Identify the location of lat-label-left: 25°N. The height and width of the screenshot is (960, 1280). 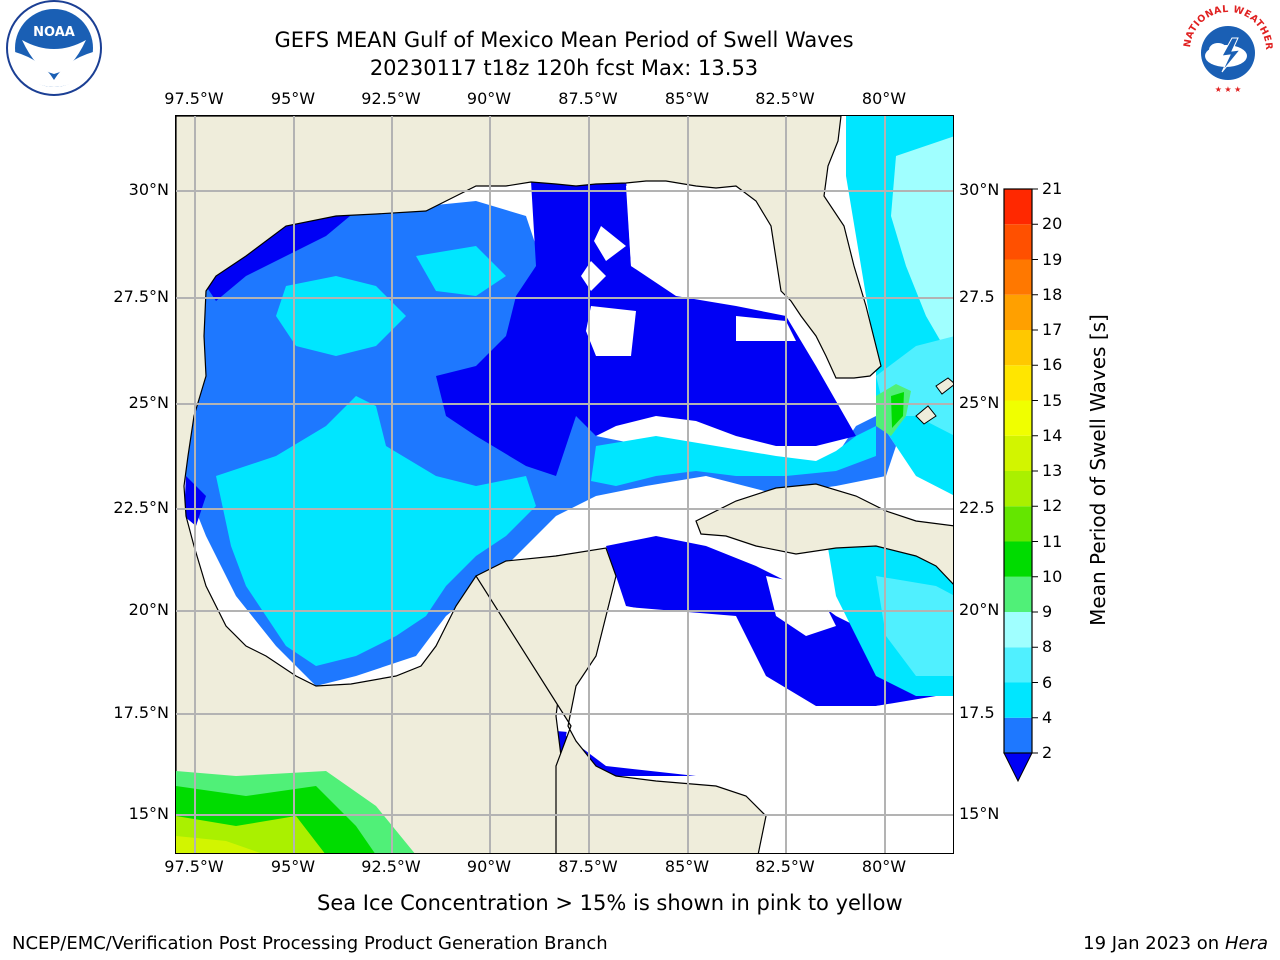
(148, 402).